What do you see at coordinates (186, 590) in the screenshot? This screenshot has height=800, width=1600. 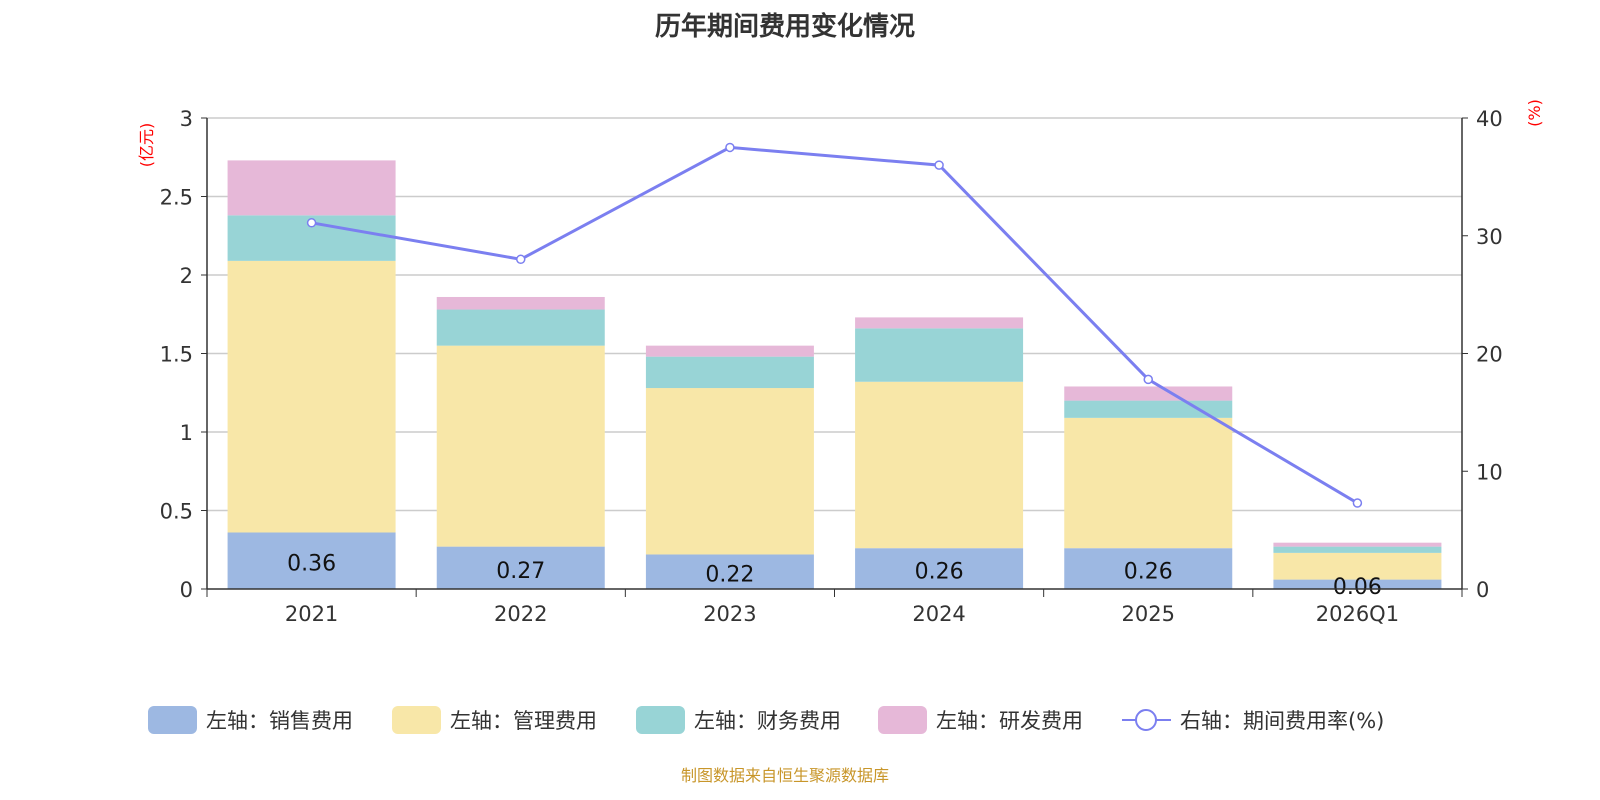 I see `left-tick-label: 0` at bounding box center [186, 590].